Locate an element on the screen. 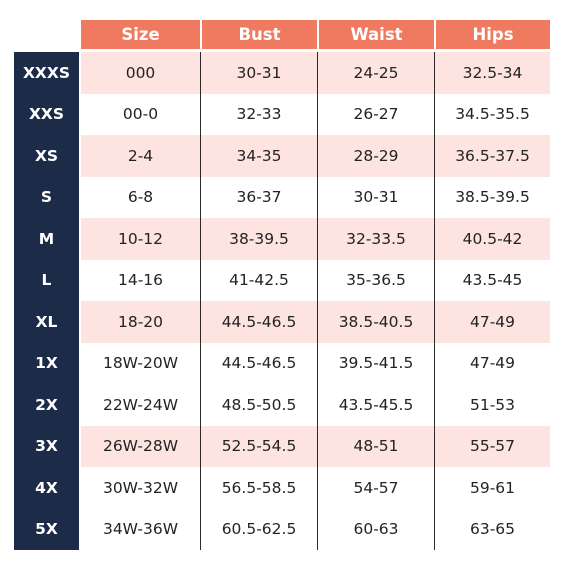 This screenshot has width=580, height=580. size-label: XS is located at coordinates (46, 155).